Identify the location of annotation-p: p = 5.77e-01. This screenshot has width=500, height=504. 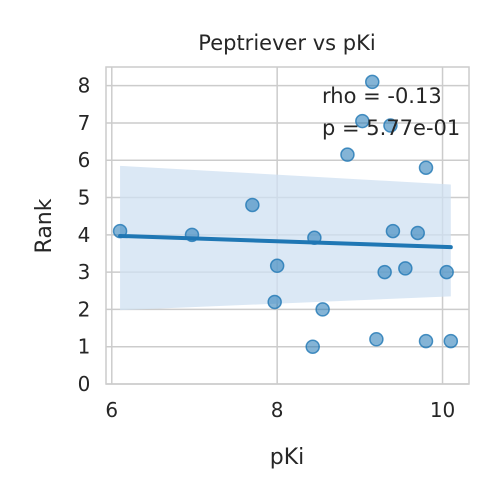
(391, 128).